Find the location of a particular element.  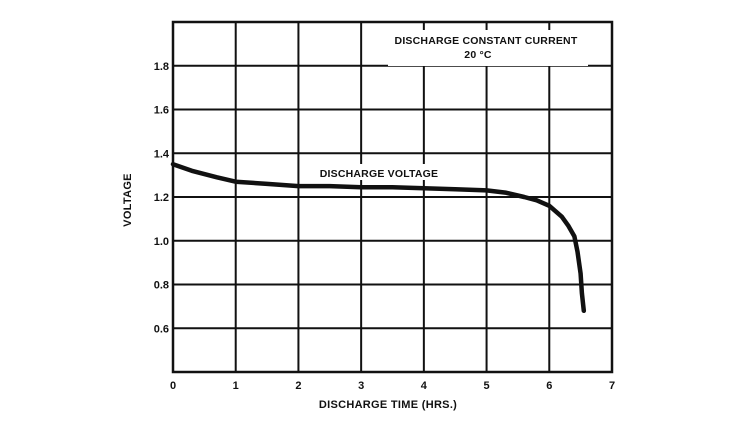

x-axis-title: DISCHARGE TIME (HRS.) is located at coordinates (388, 405).